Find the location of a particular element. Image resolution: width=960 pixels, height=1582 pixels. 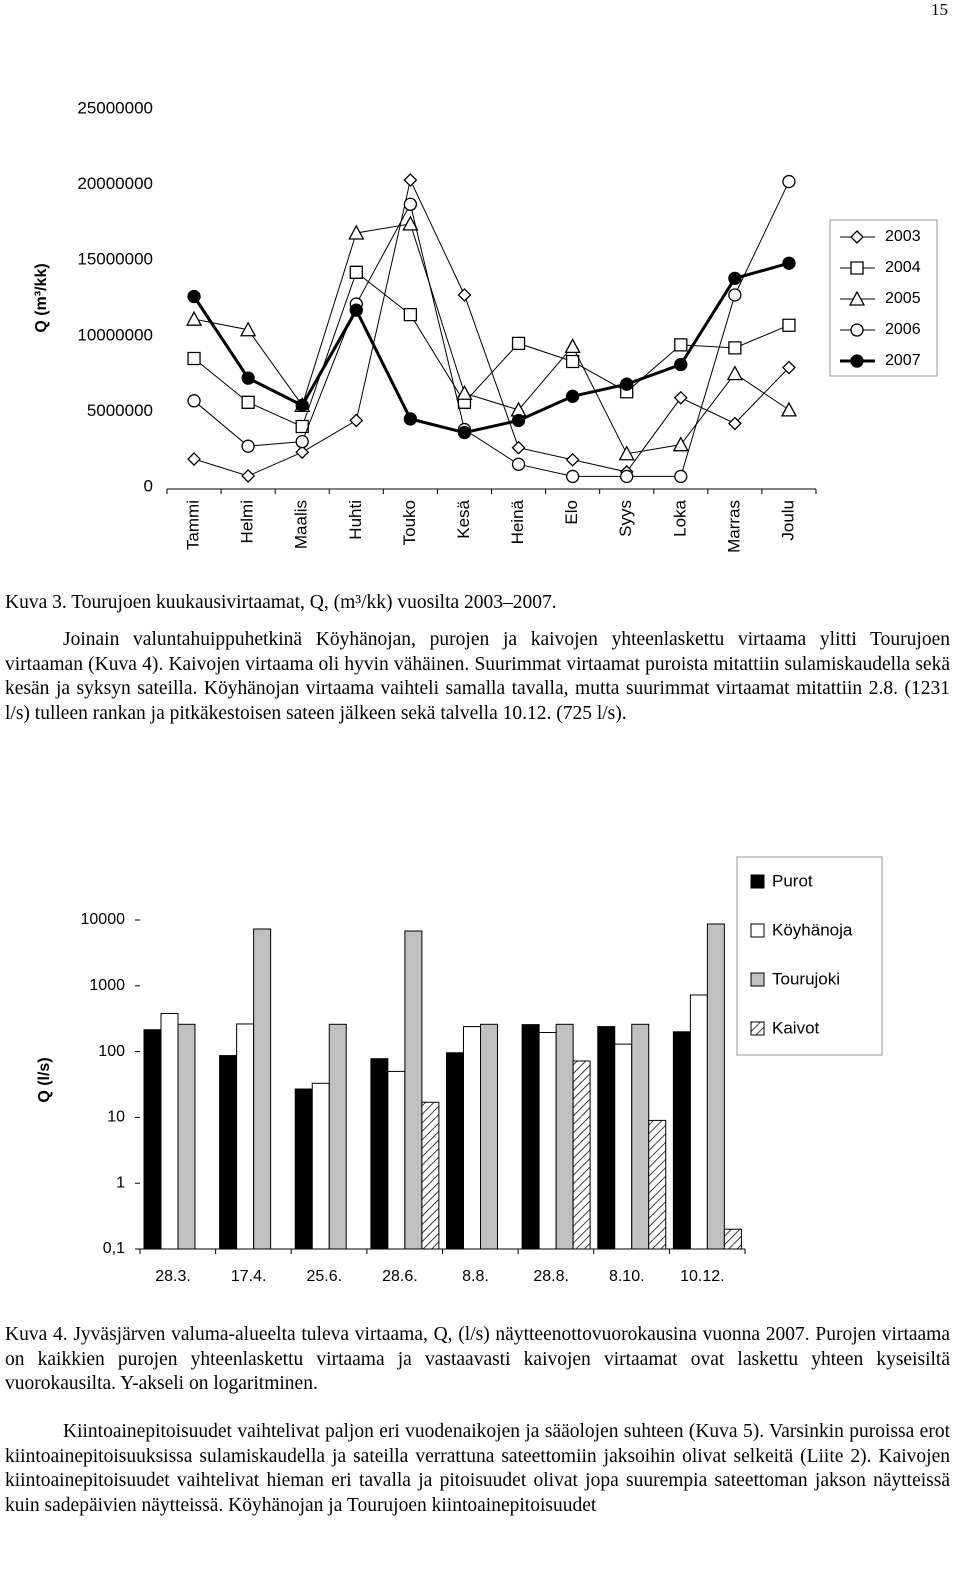

x-tick-label: Heinä is located at coordinates (517, 521).